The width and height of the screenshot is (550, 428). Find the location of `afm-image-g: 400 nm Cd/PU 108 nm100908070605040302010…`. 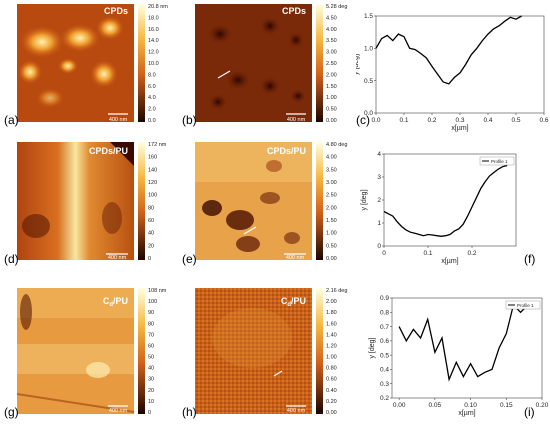

afm-image-g: 400 nm Cd/PU 108 nm100908070605040302010… is located at coordinates (91, 352).